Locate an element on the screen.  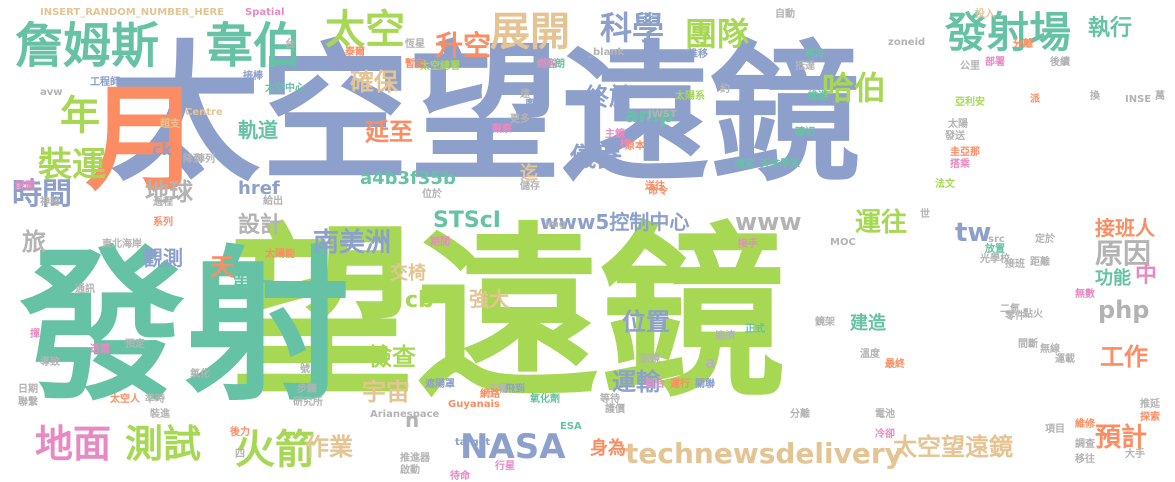
word-73: img is located at coordinates (555, 225).